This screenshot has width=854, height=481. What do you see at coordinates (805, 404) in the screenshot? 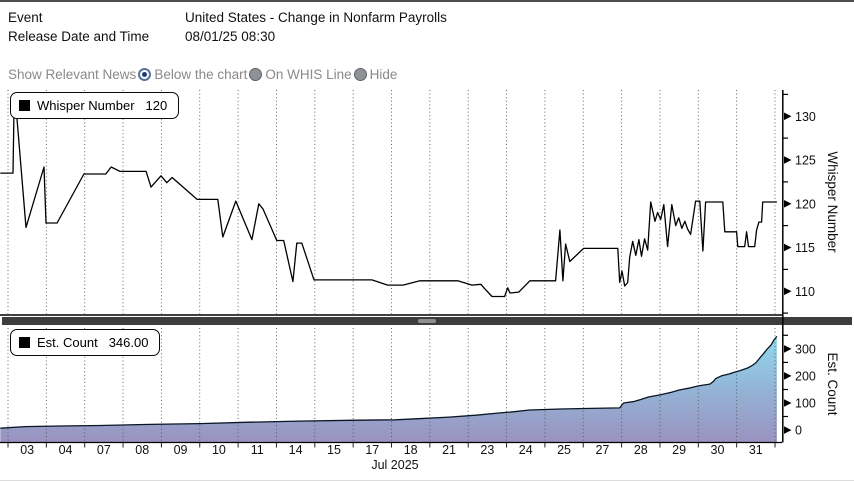
I see `est-count-tick-label: 100` at bounding box center [805, 404].